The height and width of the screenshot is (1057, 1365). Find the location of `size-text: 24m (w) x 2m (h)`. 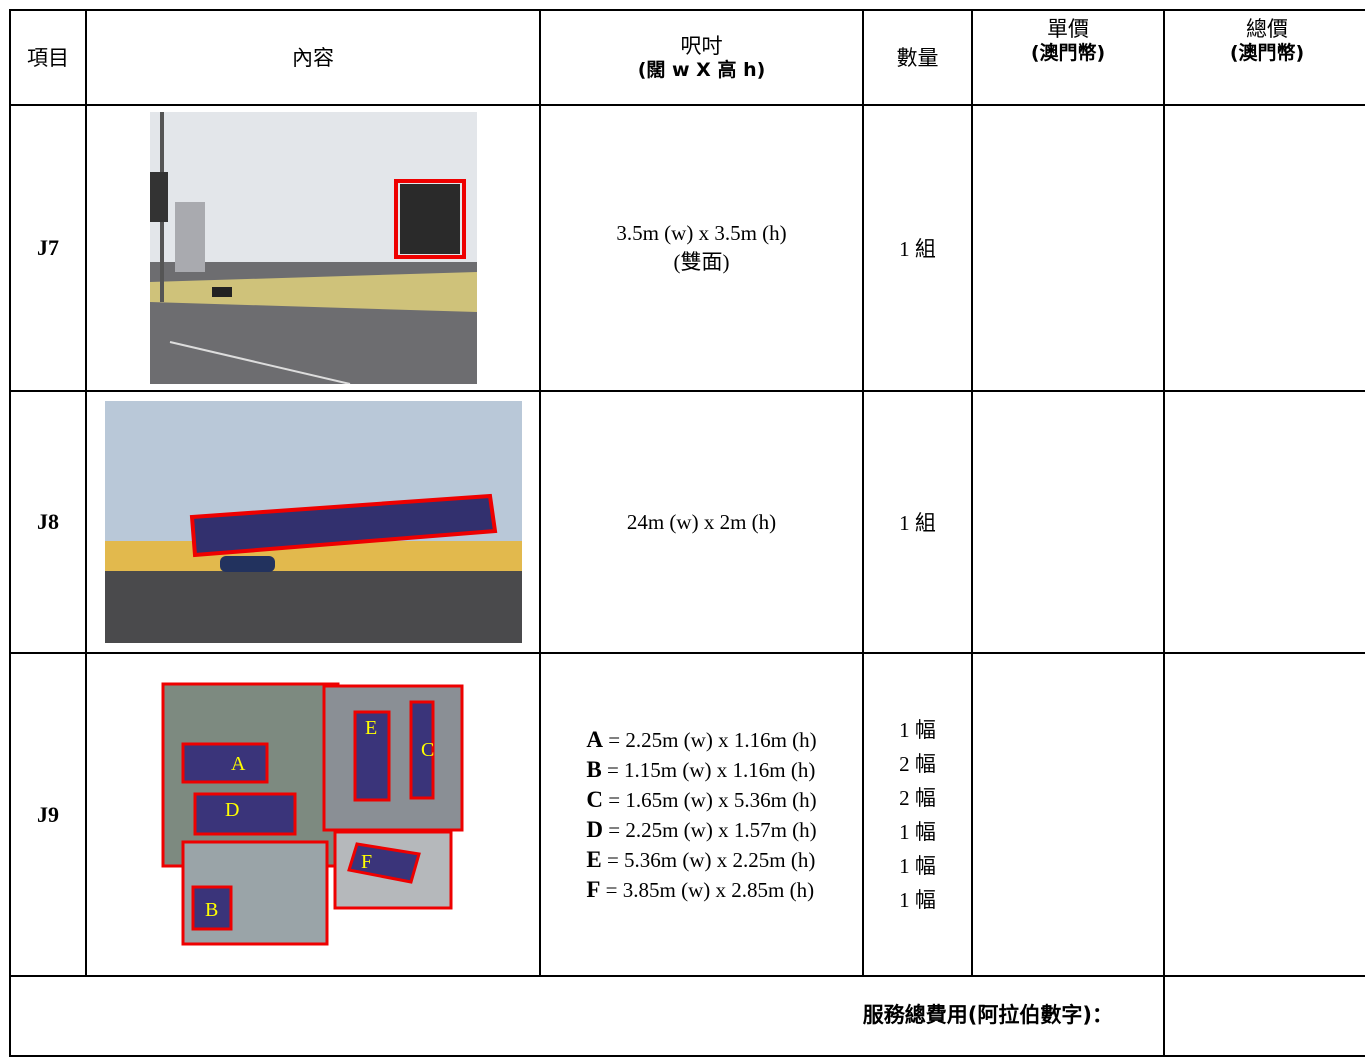

size-text: 24m (w) x 2m (h) is located at coordinates (701, 521).